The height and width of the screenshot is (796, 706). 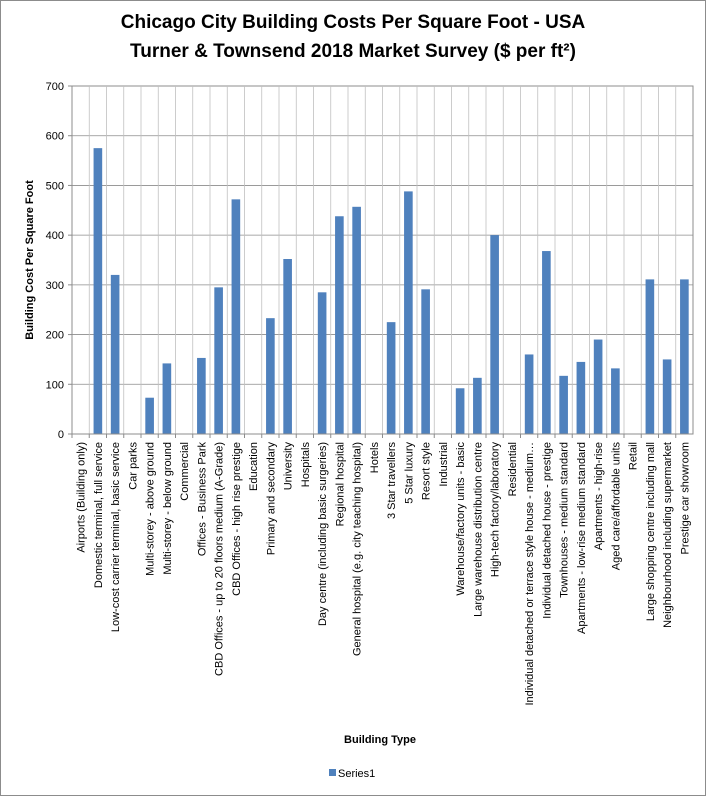 What do you see at coordinates (55, 385) in the screenshot?
I see `y-tick-label: 100` at bounding box center [55, 385].